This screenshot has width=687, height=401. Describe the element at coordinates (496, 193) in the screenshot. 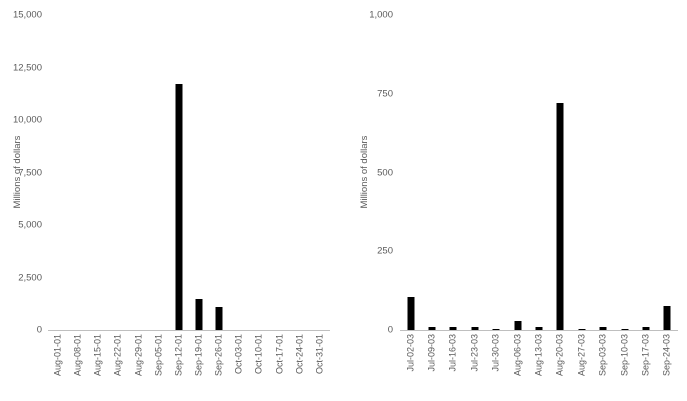

I see `category-slot: Jul-30-03` at that location.